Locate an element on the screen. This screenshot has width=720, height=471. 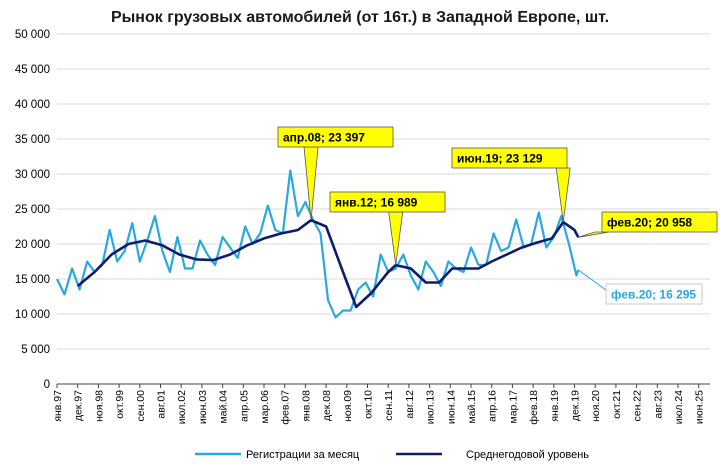
x-tick-label: сен.11 is located at coordinates (389, 405).